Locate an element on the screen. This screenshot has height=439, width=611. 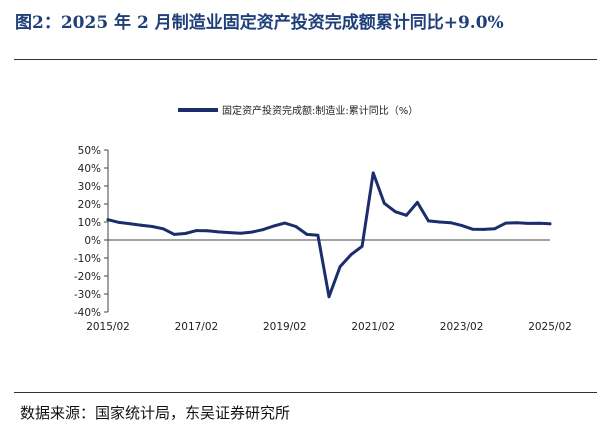
figure-title: 图2：2025 年 2 月制造业固定资产投资完成额累计同比+9.0% is located at coordinates (259, 23).